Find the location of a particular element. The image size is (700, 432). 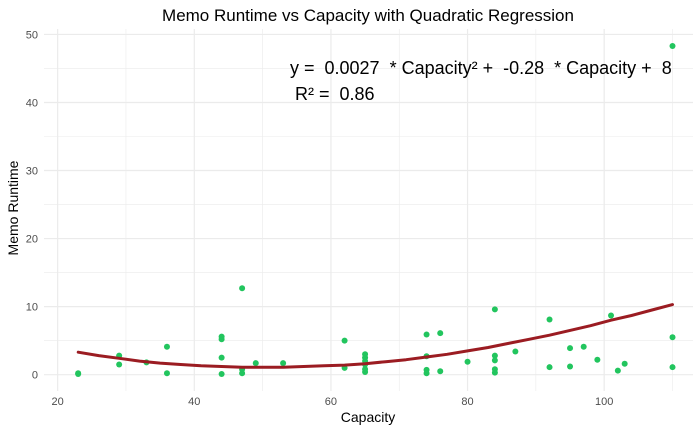

r-squared-label: R² = 0.86 is located at coordinates (332, 94).